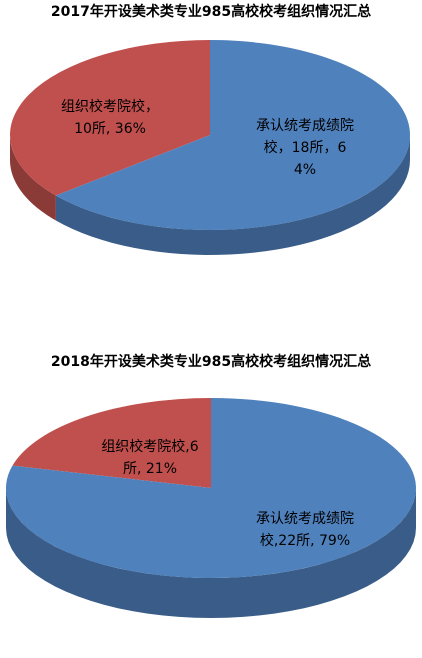 The height and width of the screenshot is (658, 422). I want to click on data-label: 承认统考成绩院校，18所，64%, so click(305, 148).